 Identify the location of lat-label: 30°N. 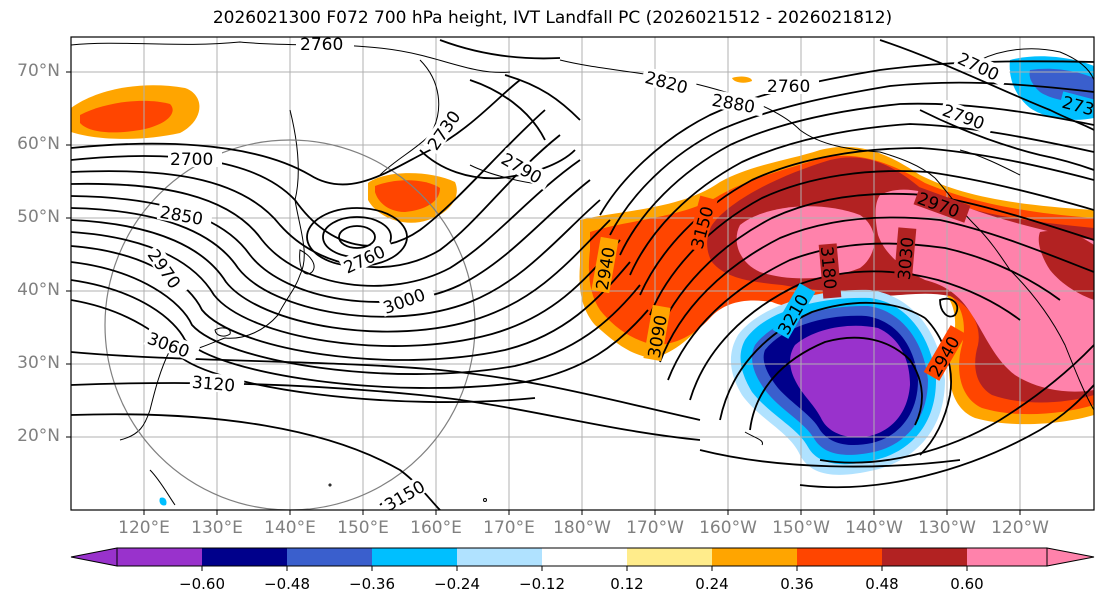
(38, 363).